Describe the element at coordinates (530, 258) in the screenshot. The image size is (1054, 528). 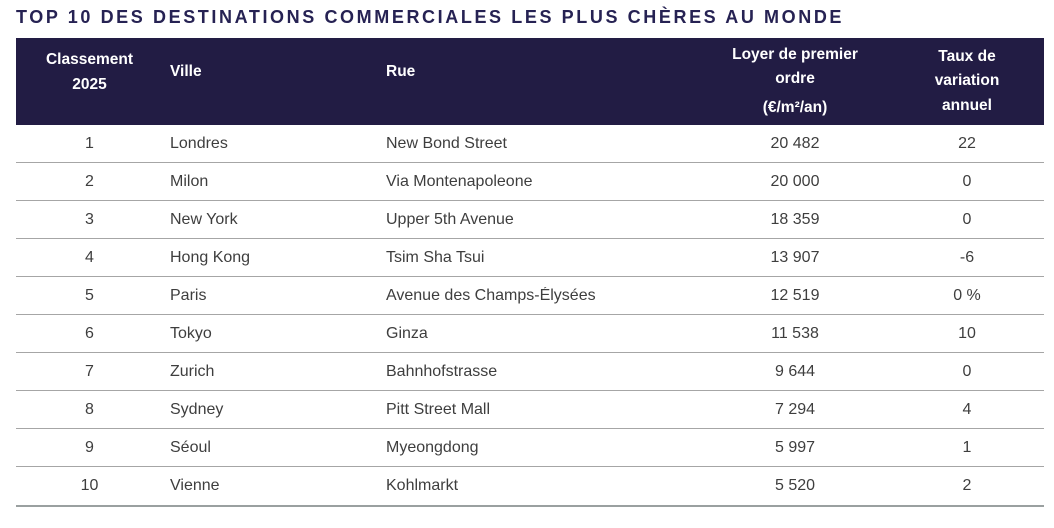
I see `table-row: 4 Hong Kong Tsim Sha Tsui 13 907 -6` at that location.